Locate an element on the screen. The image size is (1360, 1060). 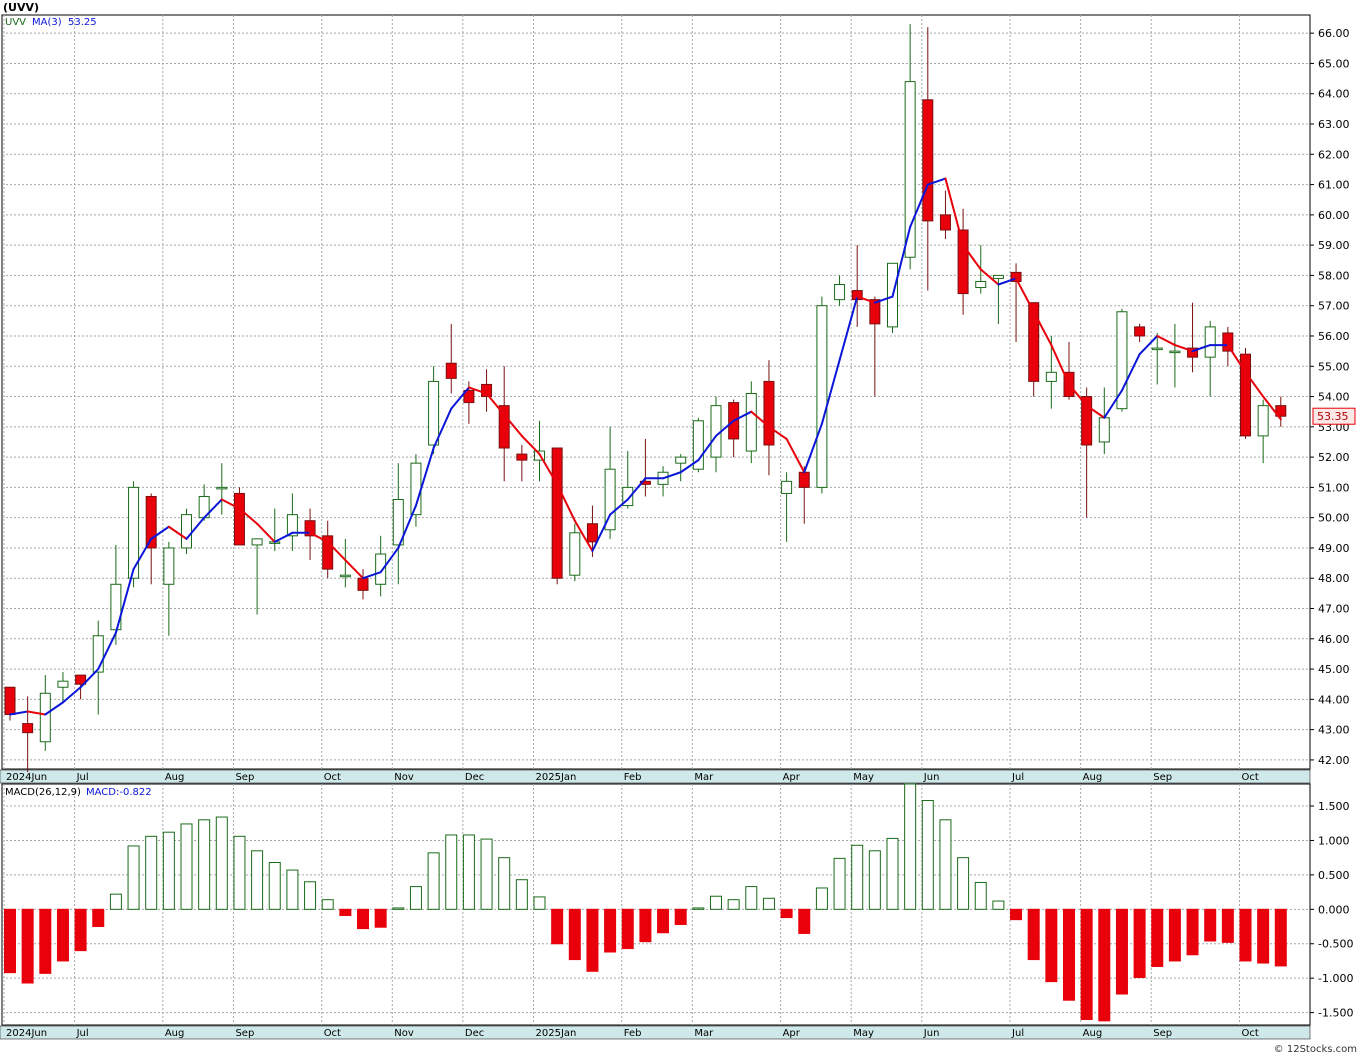
price-tick-label: 60.00 is located at coordinates (1334, 215).